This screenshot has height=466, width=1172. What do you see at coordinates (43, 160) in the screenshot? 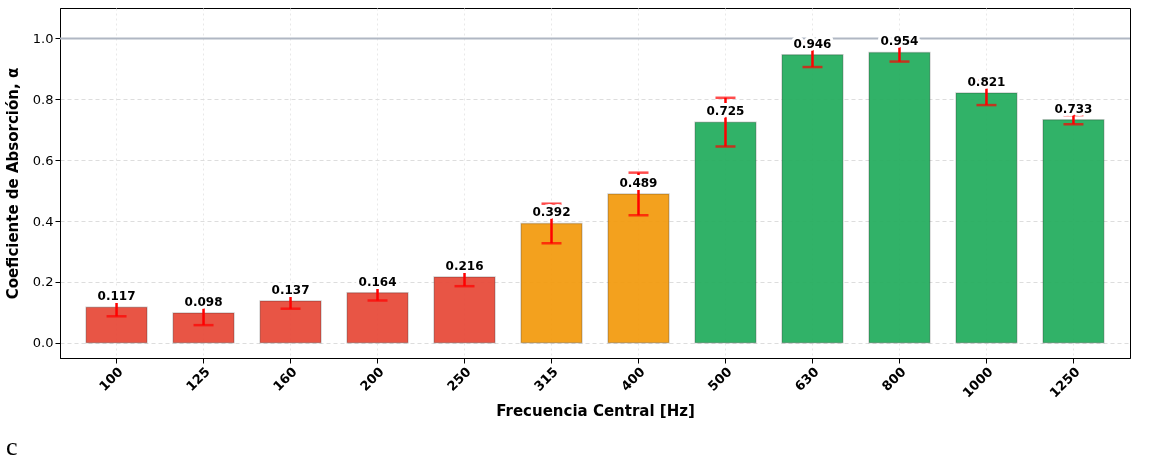
I see `y-tick-label: 0.6` at bounding box center [43, 160].